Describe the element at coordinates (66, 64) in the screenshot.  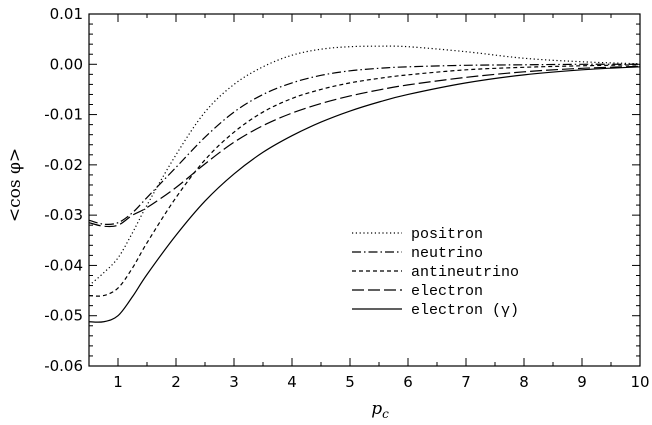
I see `y-tick-label: 0.00` at that location.